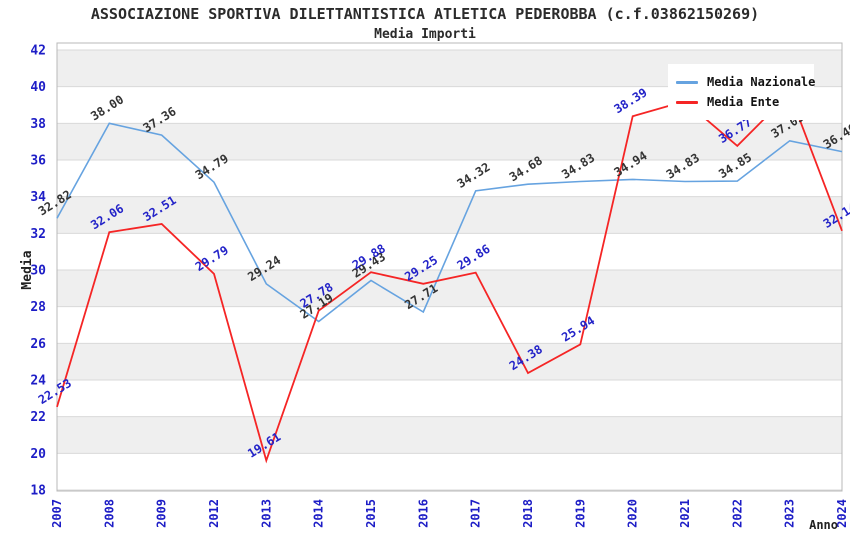 This screenshot has width=850, height=550. What do you see at coordinates (266, 513) in the screenshot?
I see `x-tick-label: 2013` at bounding box center [266, 513].